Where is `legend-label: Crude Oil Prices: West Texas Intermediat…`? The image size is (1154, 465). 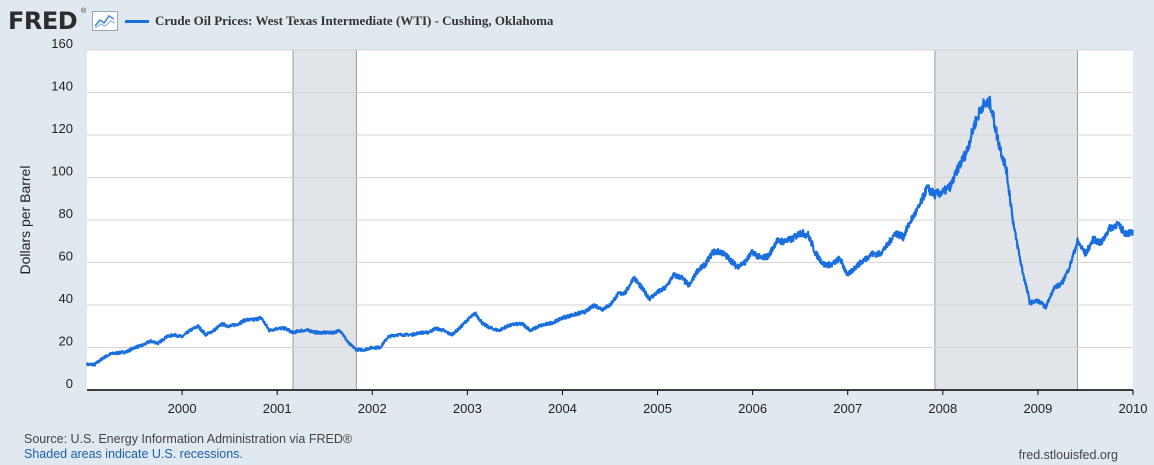
legend-label: Crude Oil Prices: West Texas Intermediat… is located at coordinates (354, 20).